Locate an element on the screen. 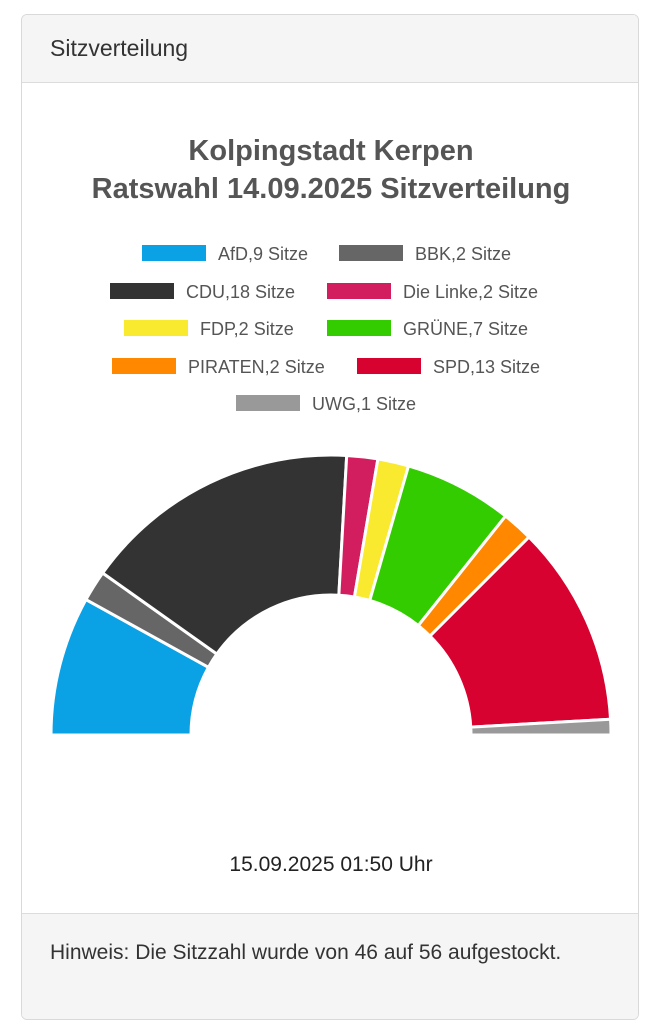 This screenshot has height=1024, width=662. seat-segment-uwg is located at coordinates (541, 727).